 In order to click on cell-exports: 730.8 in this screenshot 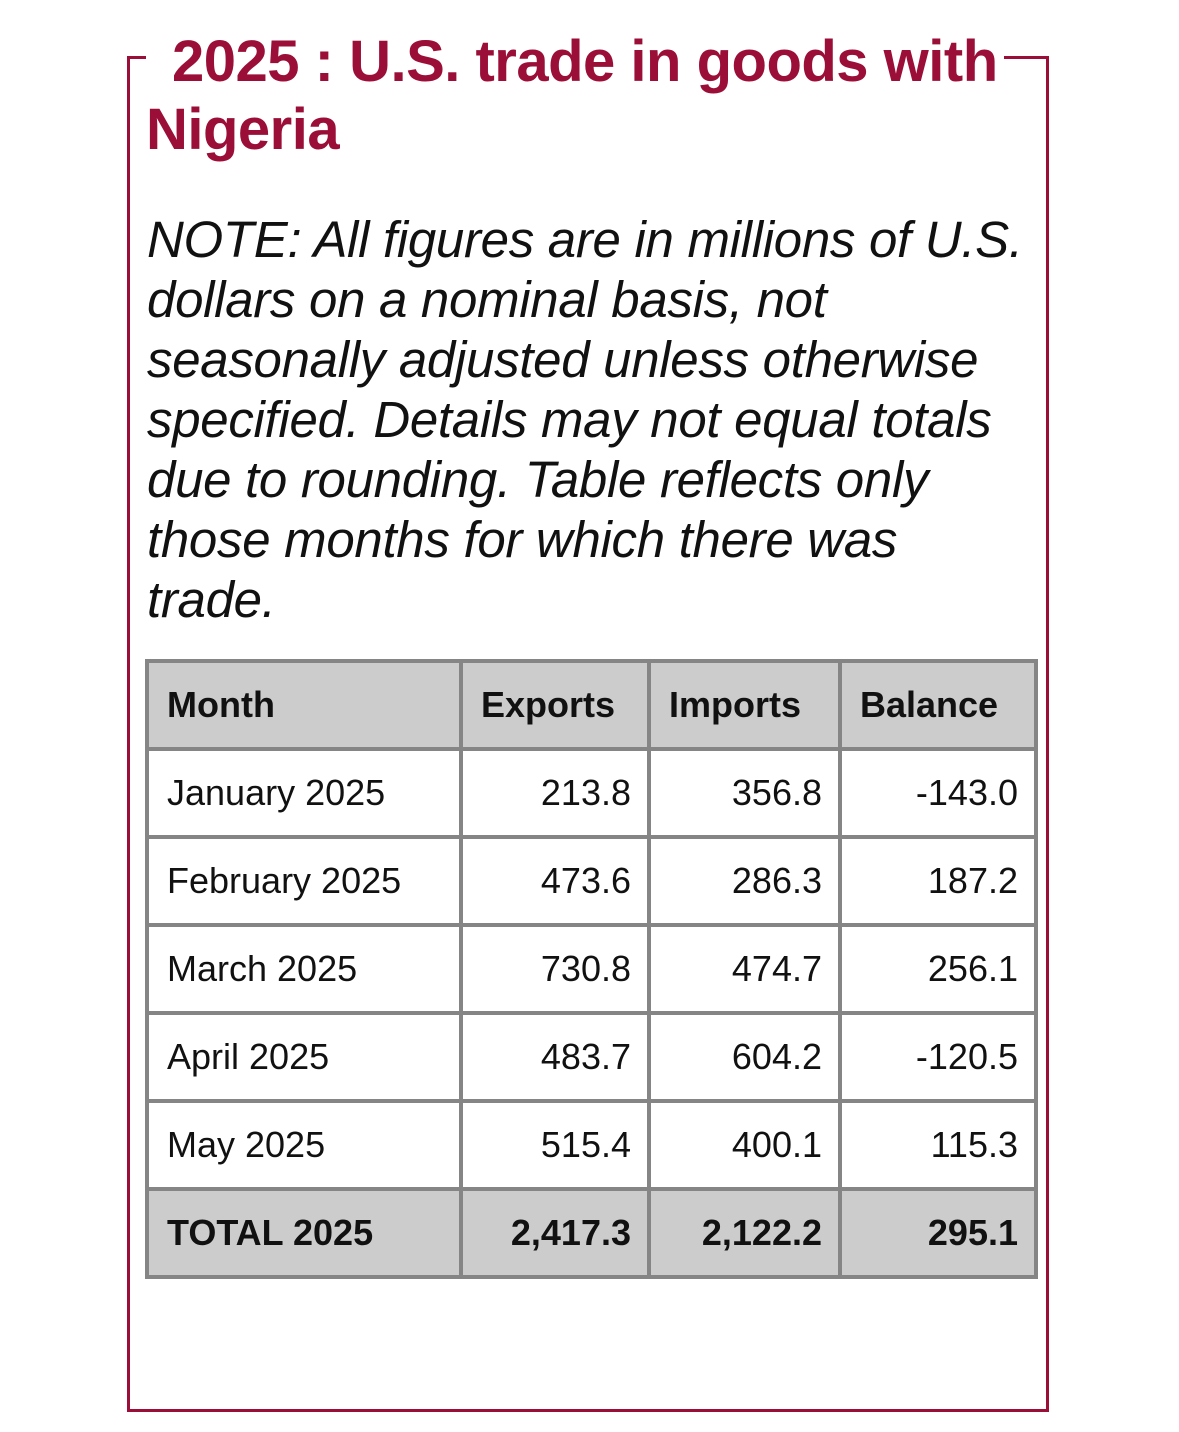, I will do `click(555, 969)`.